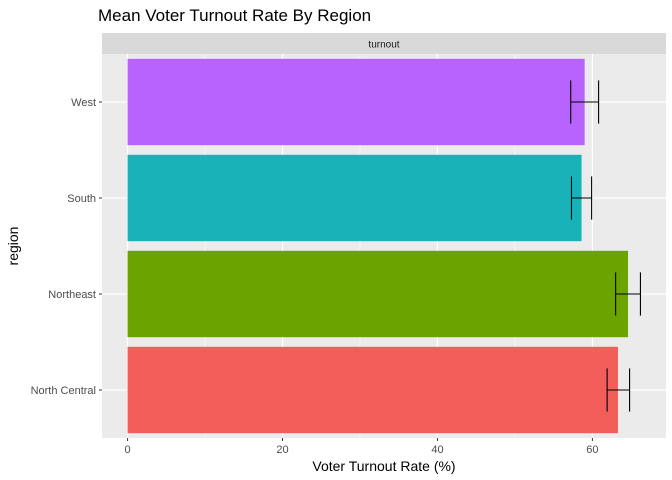 This screenshot has width=672, height=480. Describe the element at coordinates (83, 103) in the screenshot. I see `y-tick-label: West` at that location.